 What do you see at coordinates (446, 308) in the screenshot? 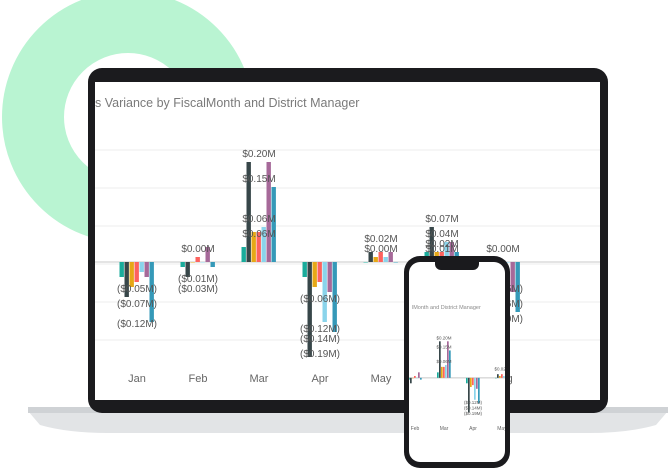
I see `phone-chart-title: lMonth and District Manager` at bounding box center [446, 308].